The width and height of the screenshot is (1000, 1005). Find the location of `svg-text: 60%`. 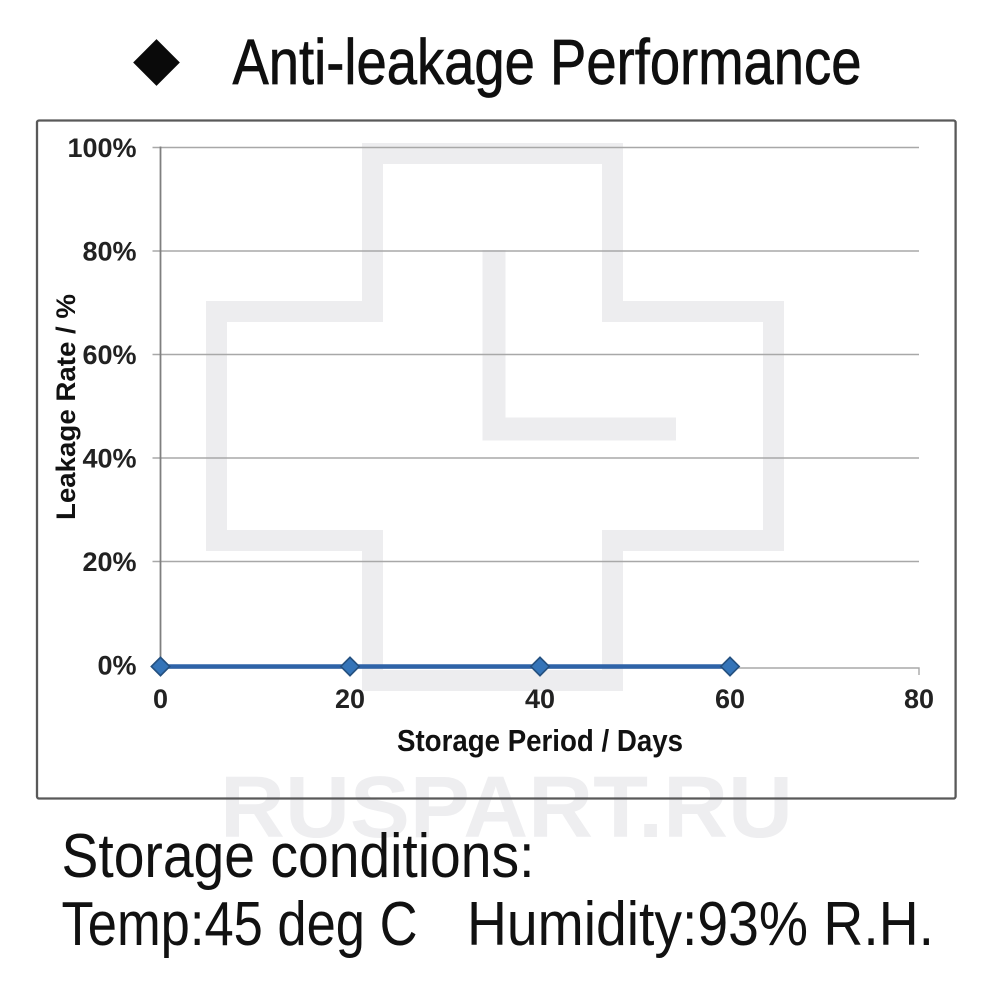

svg-text: 60% is located at coordinates (109, 355).